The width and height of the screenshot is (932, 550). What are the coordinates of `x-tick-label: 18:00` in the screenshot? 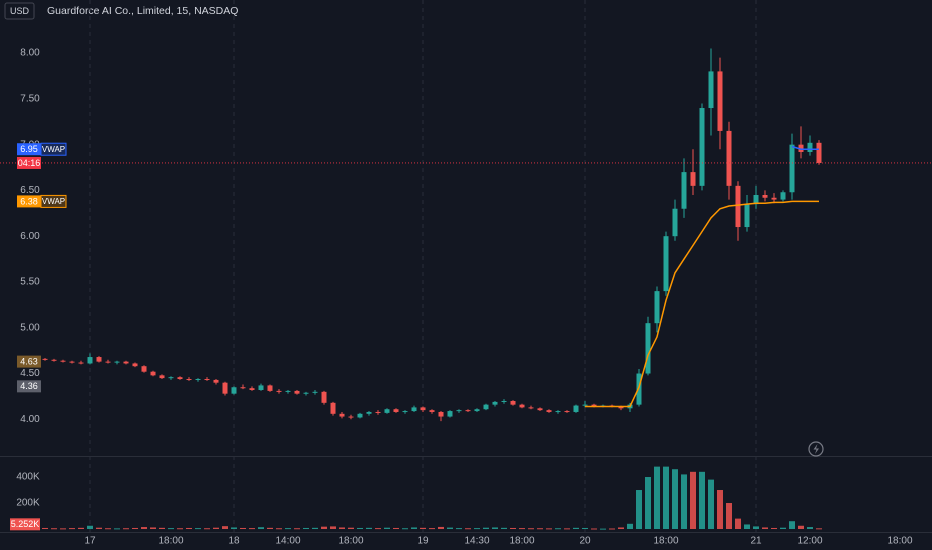 It's located at (350, 541).